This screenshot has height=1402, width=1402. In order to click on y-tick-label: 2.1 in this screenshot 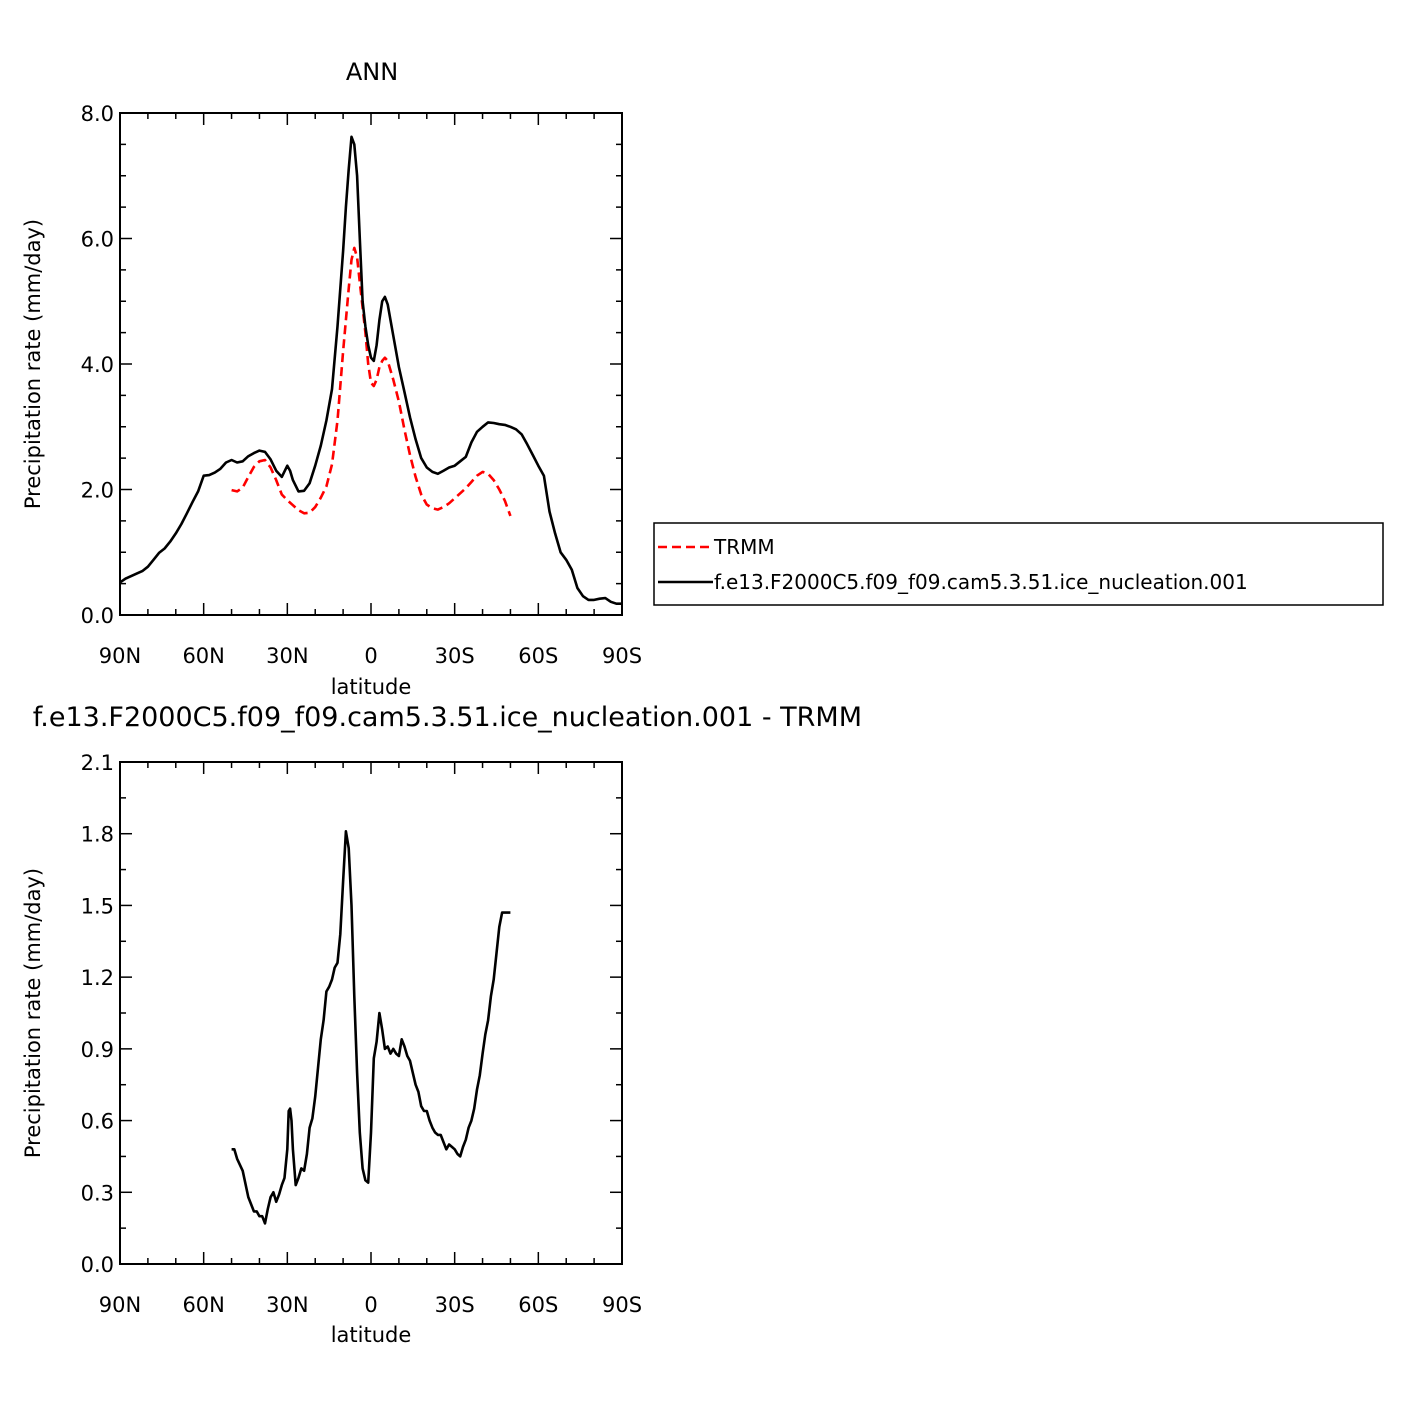, I will do `click(97, 763)`.